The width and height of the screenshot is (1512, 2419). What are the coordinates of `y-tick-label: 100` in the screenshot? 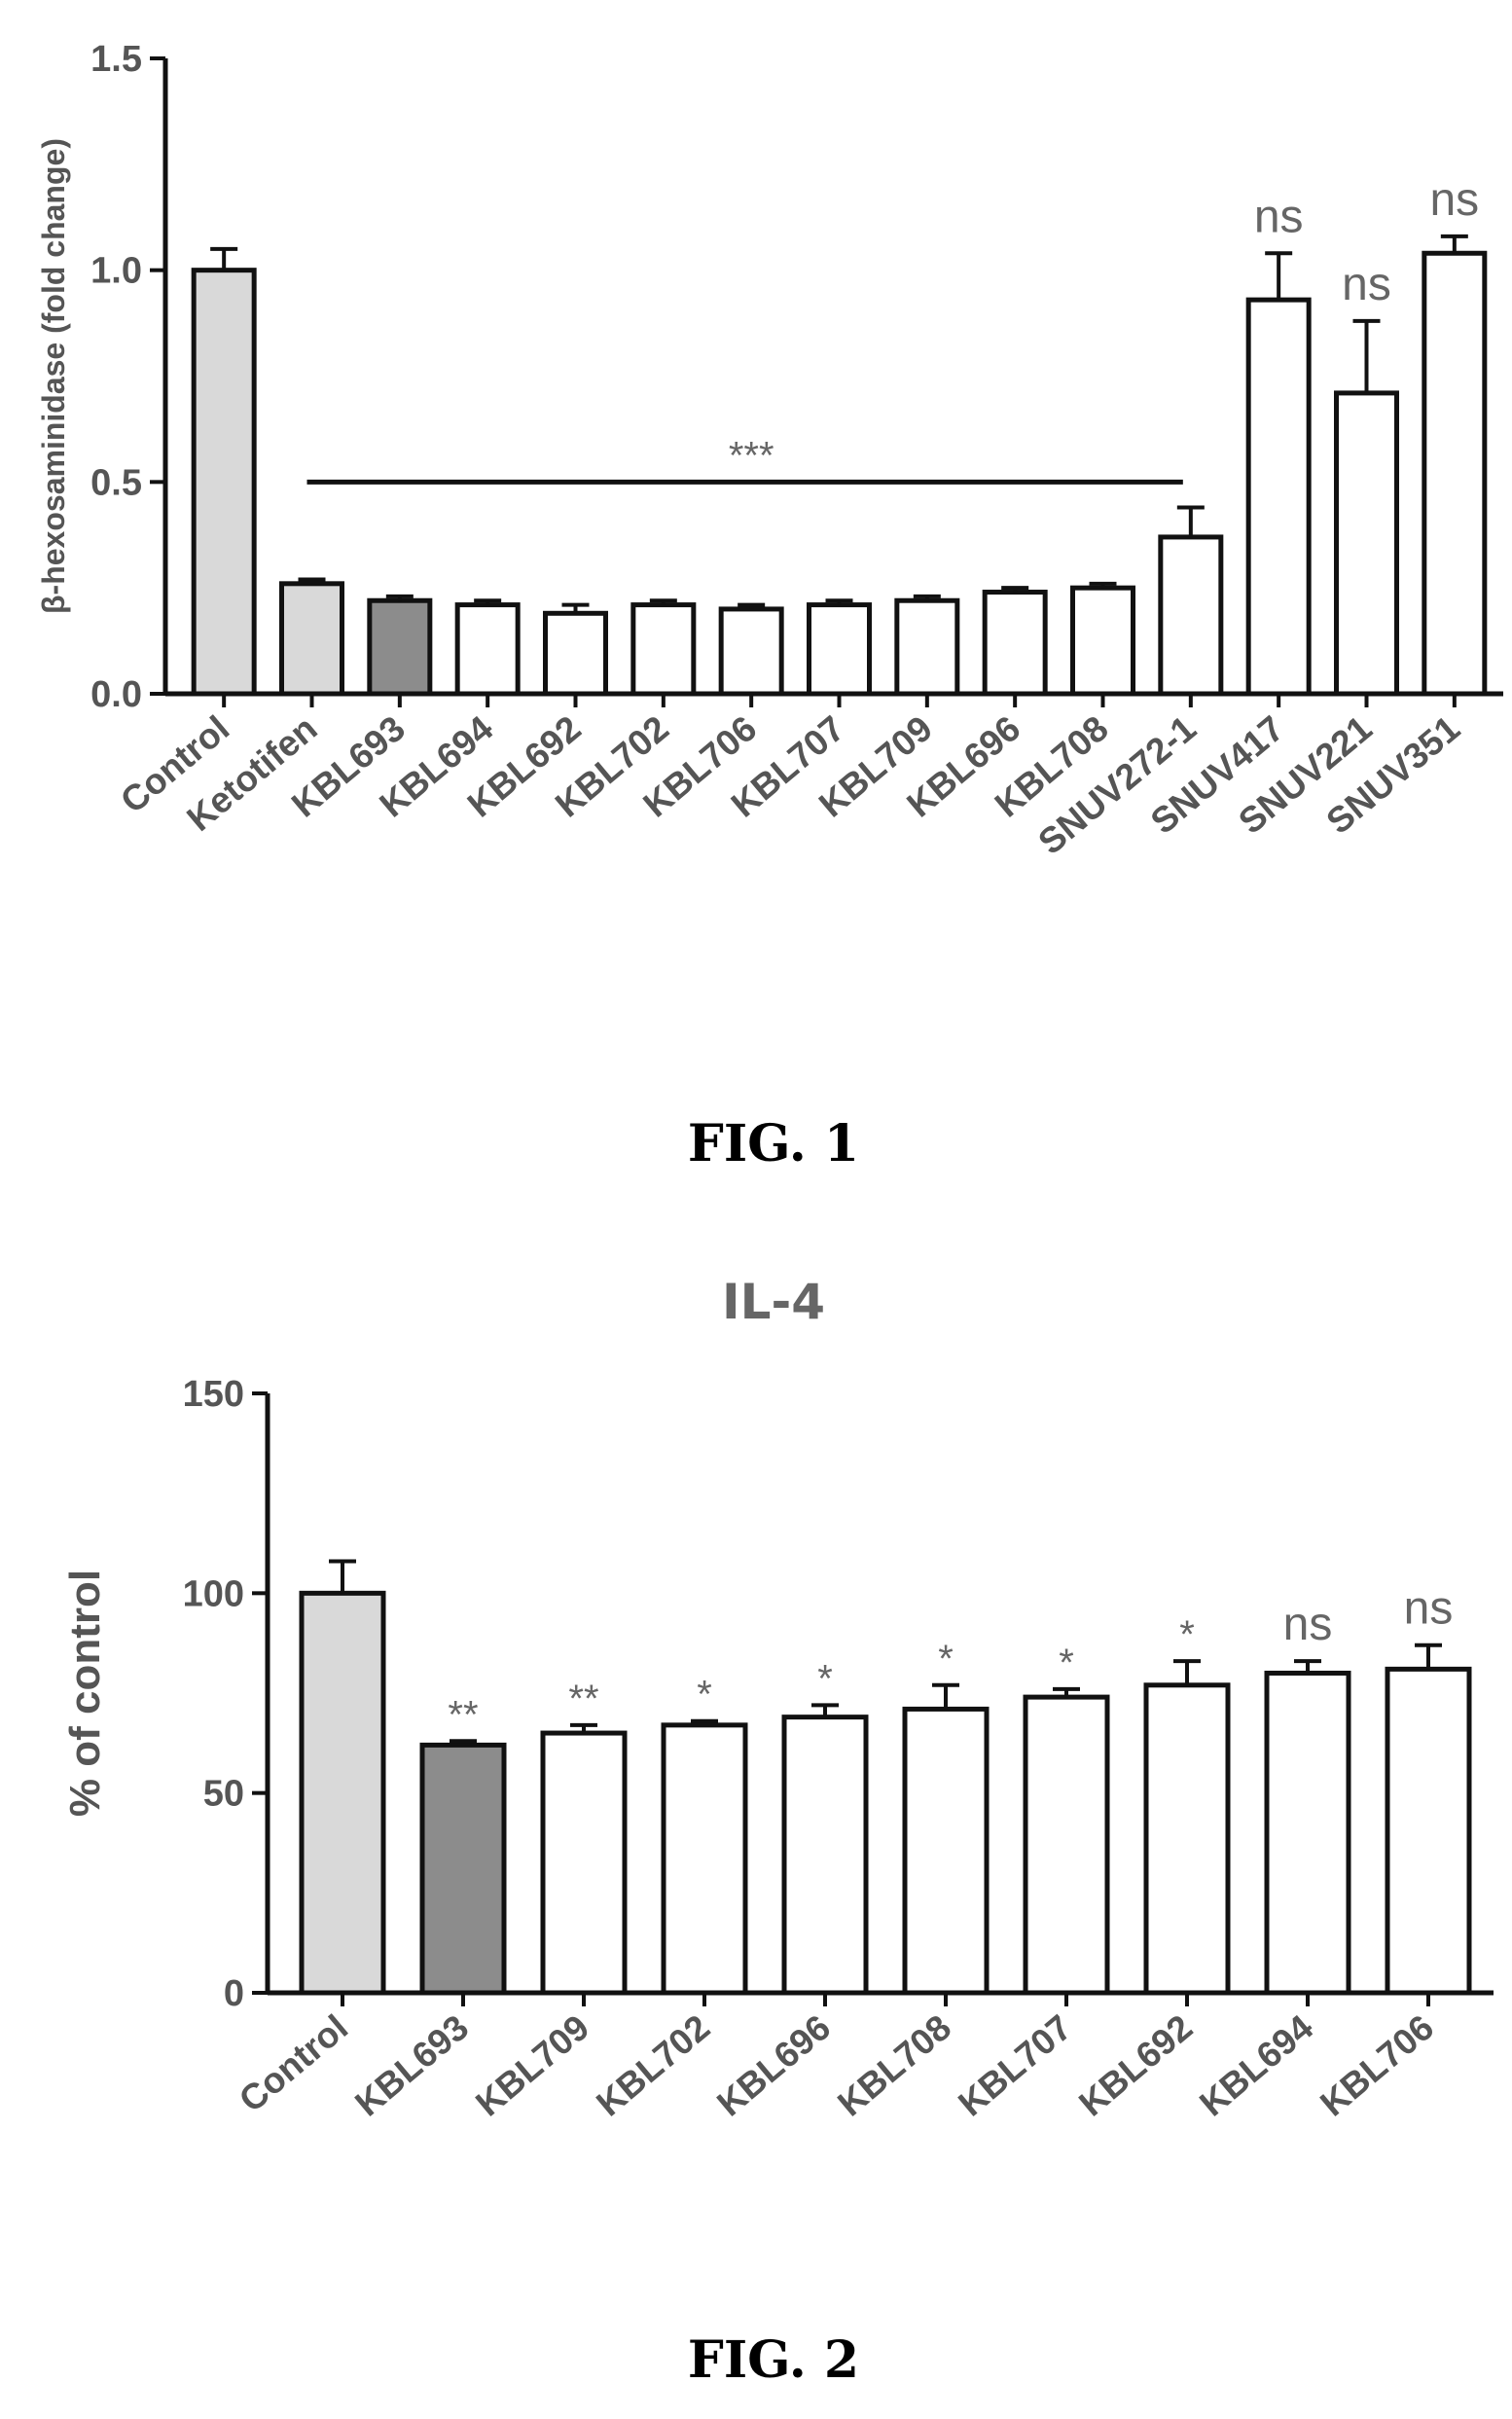 It's located at (213, 1593).